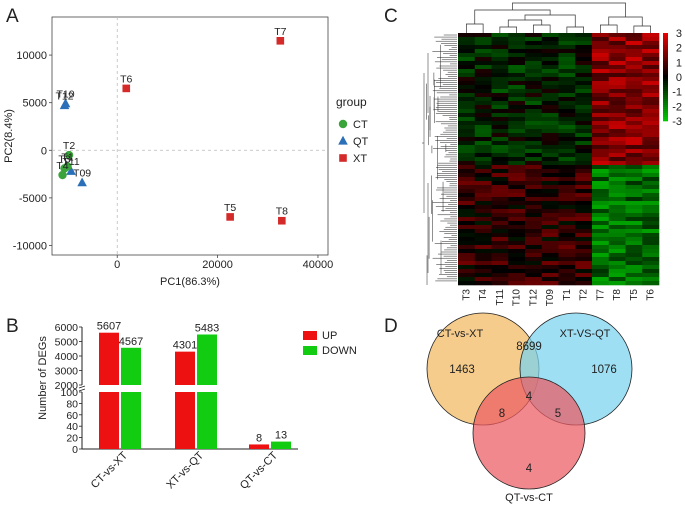 The image size is (685, 505). Describe the element at coordinates (62, 166) in the screenshot. I see `pca-point-label: T4` at that location.